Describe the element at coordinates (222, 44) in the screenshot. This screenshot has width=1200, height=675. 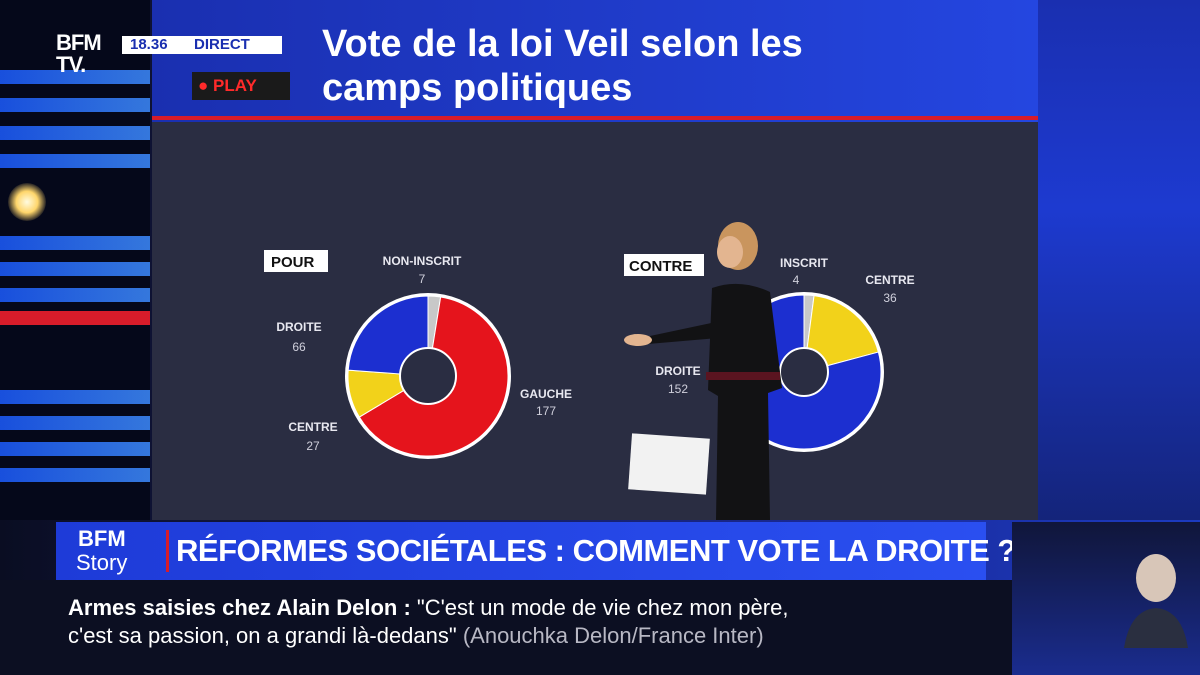
I see `live-label: DIRECT` at that location.